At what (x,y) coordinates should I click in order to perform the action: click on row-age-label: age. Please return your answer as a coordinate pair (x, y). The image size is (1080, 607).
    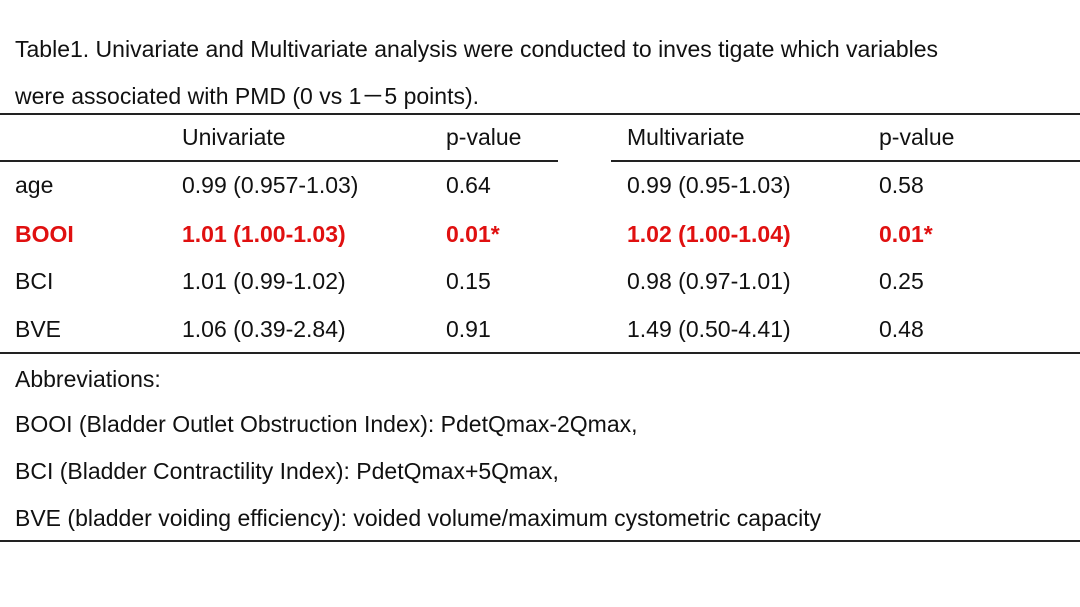
    Looking at the image, I should click on (34, 185).